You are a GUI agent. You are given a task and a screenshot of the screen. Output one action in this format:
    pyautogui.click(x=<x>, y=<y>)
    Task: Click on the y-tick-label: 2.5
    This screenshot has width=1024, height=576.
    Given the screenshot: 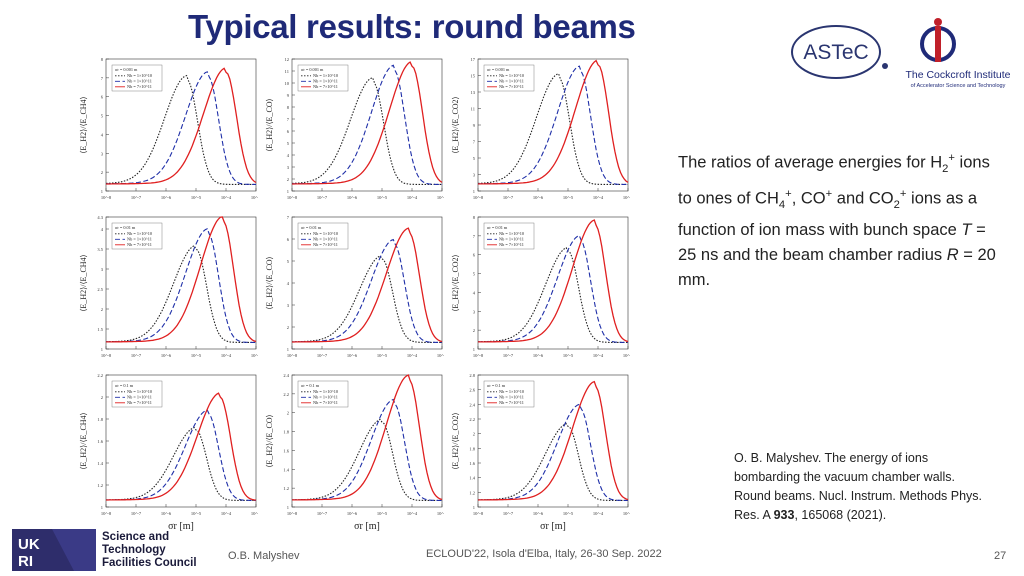 What is the action you would take?
    pyautogui.click(x=100, y=289)
    